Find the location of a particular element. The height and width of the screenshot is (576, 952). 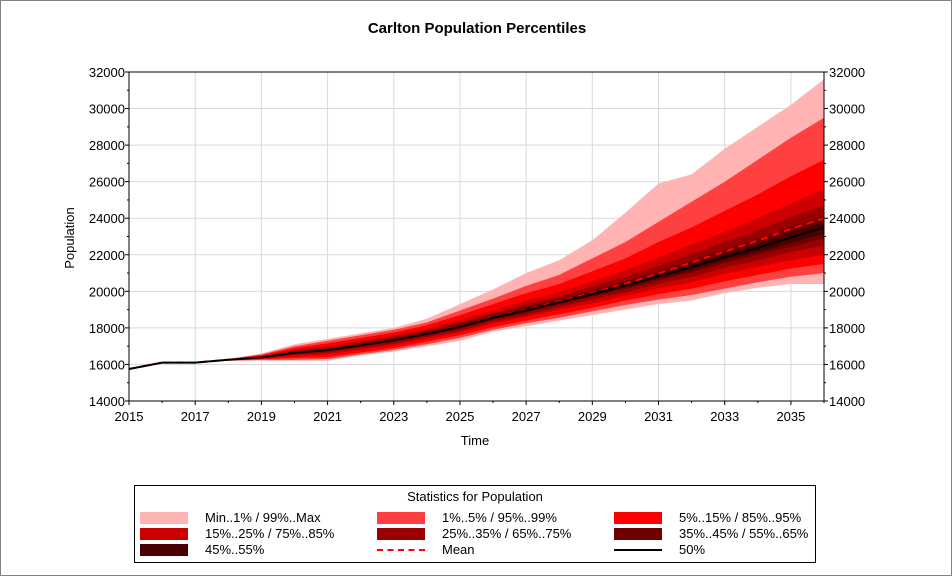

x-tick-label: 2017 is located at coordinates (195, 416).